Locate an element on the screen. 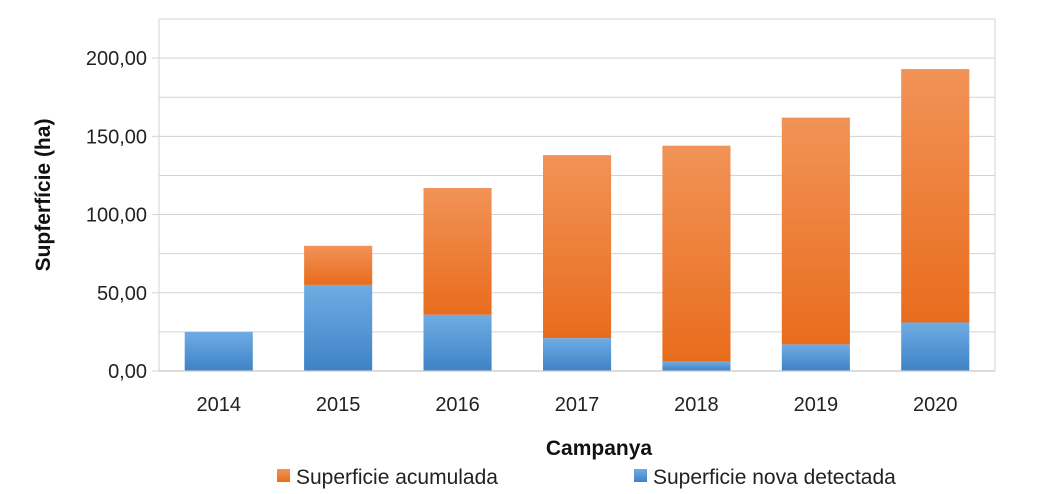 This screenshot has height=494, width=1043. bar-superficie-nova-detectada-2016 is located at coordinates (457, 342).